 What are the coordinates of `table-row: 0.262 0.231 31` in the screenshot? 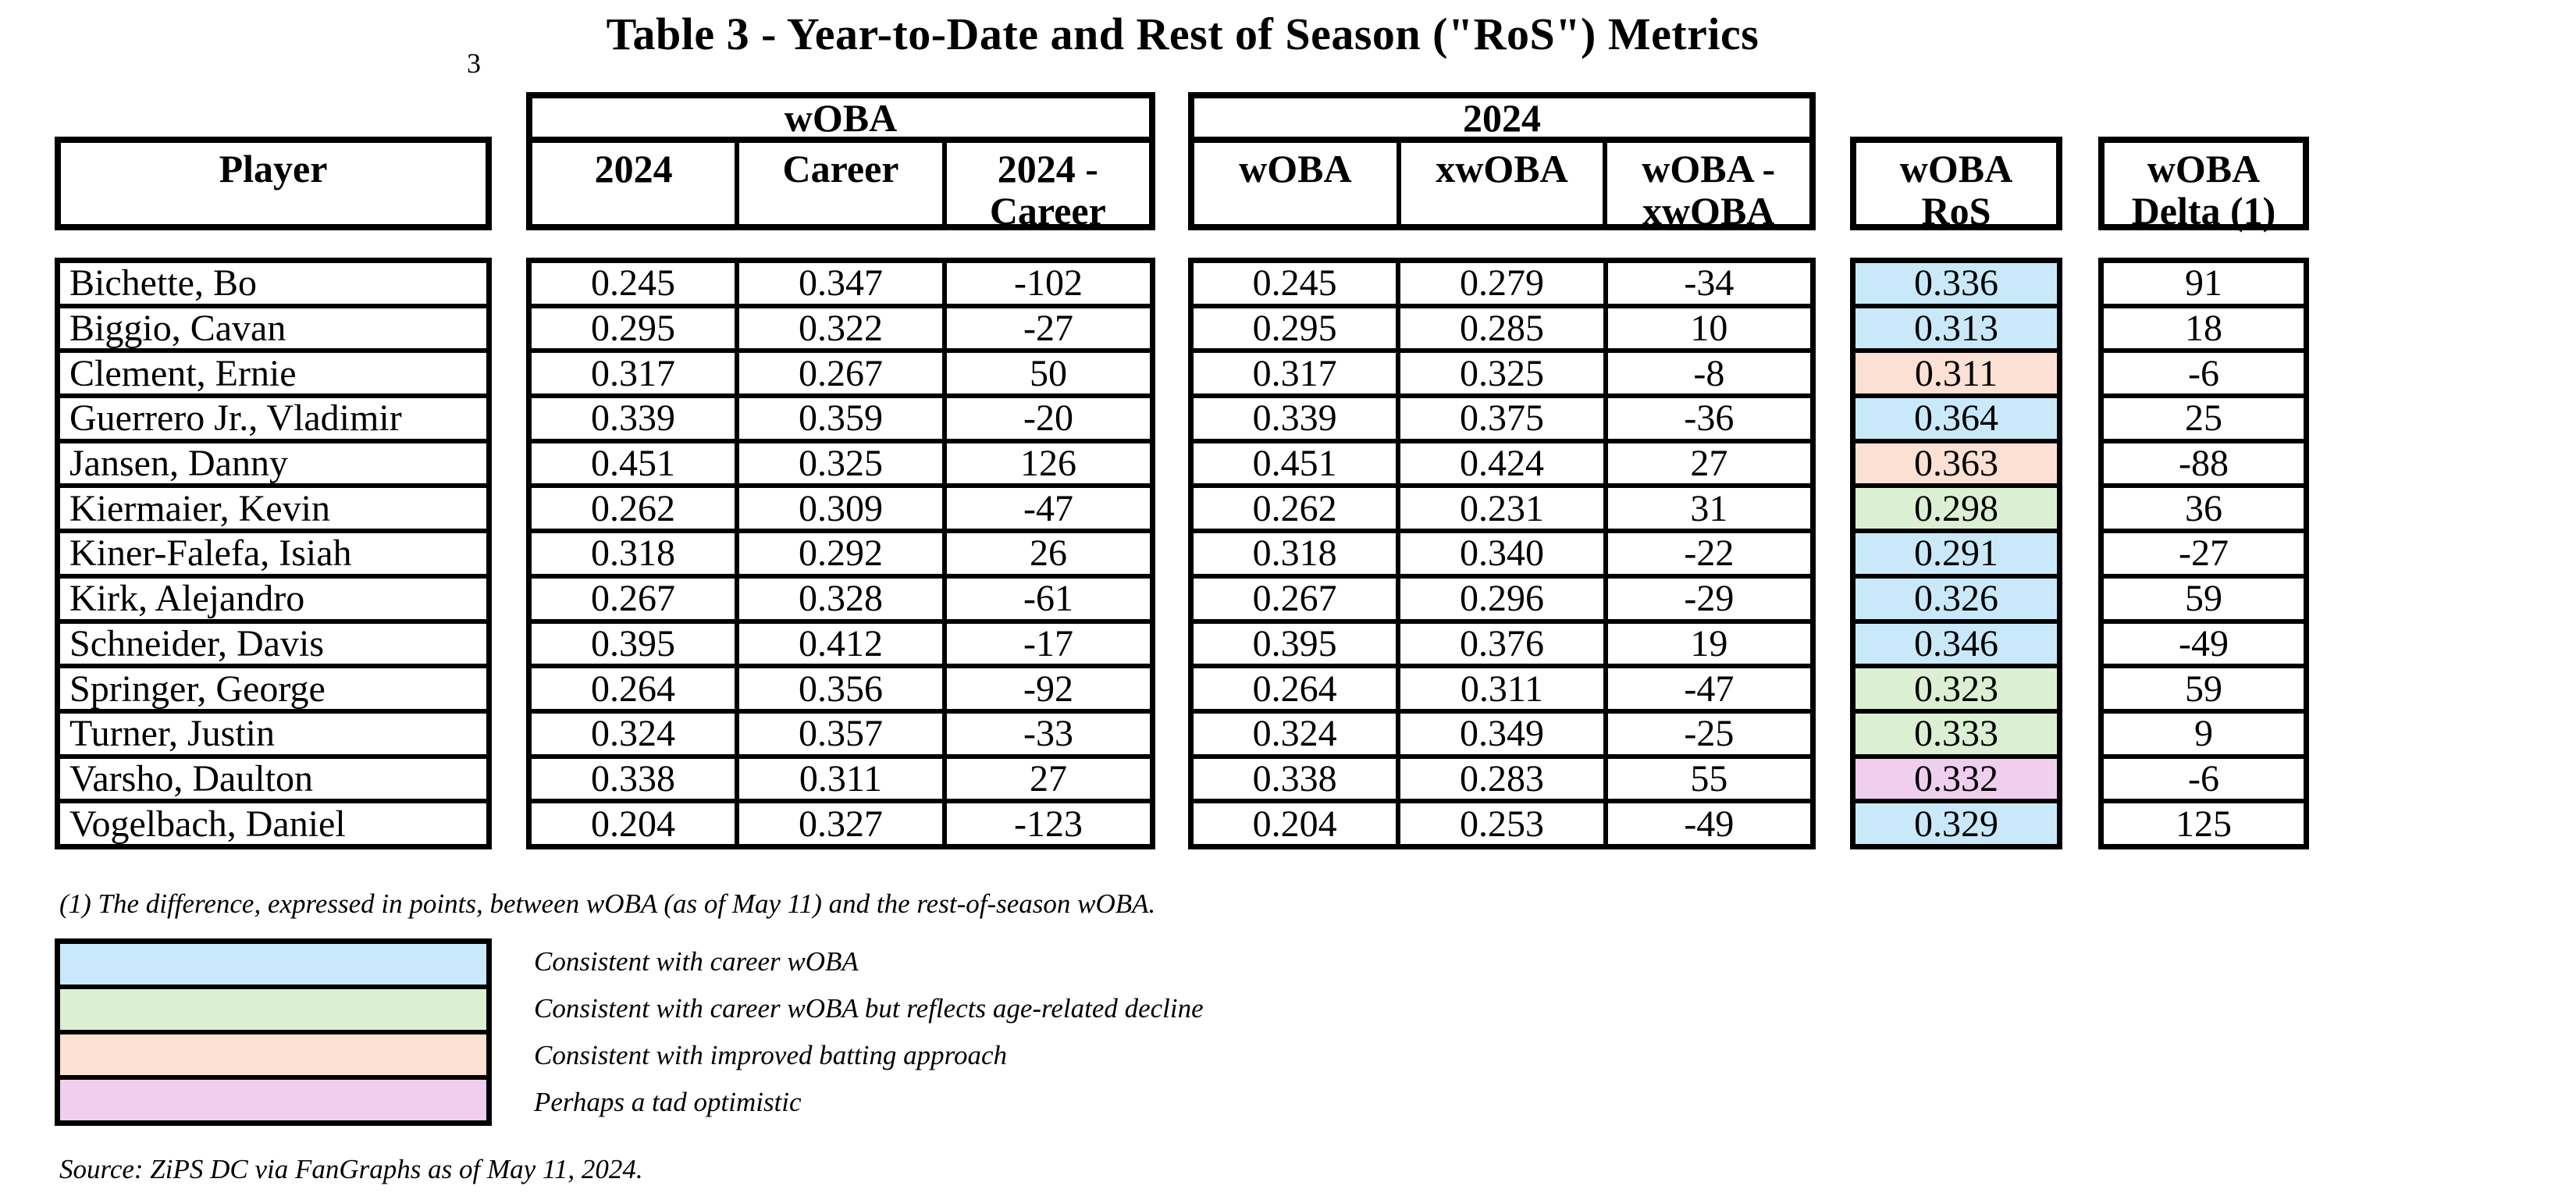 It's located at (1502, 506).